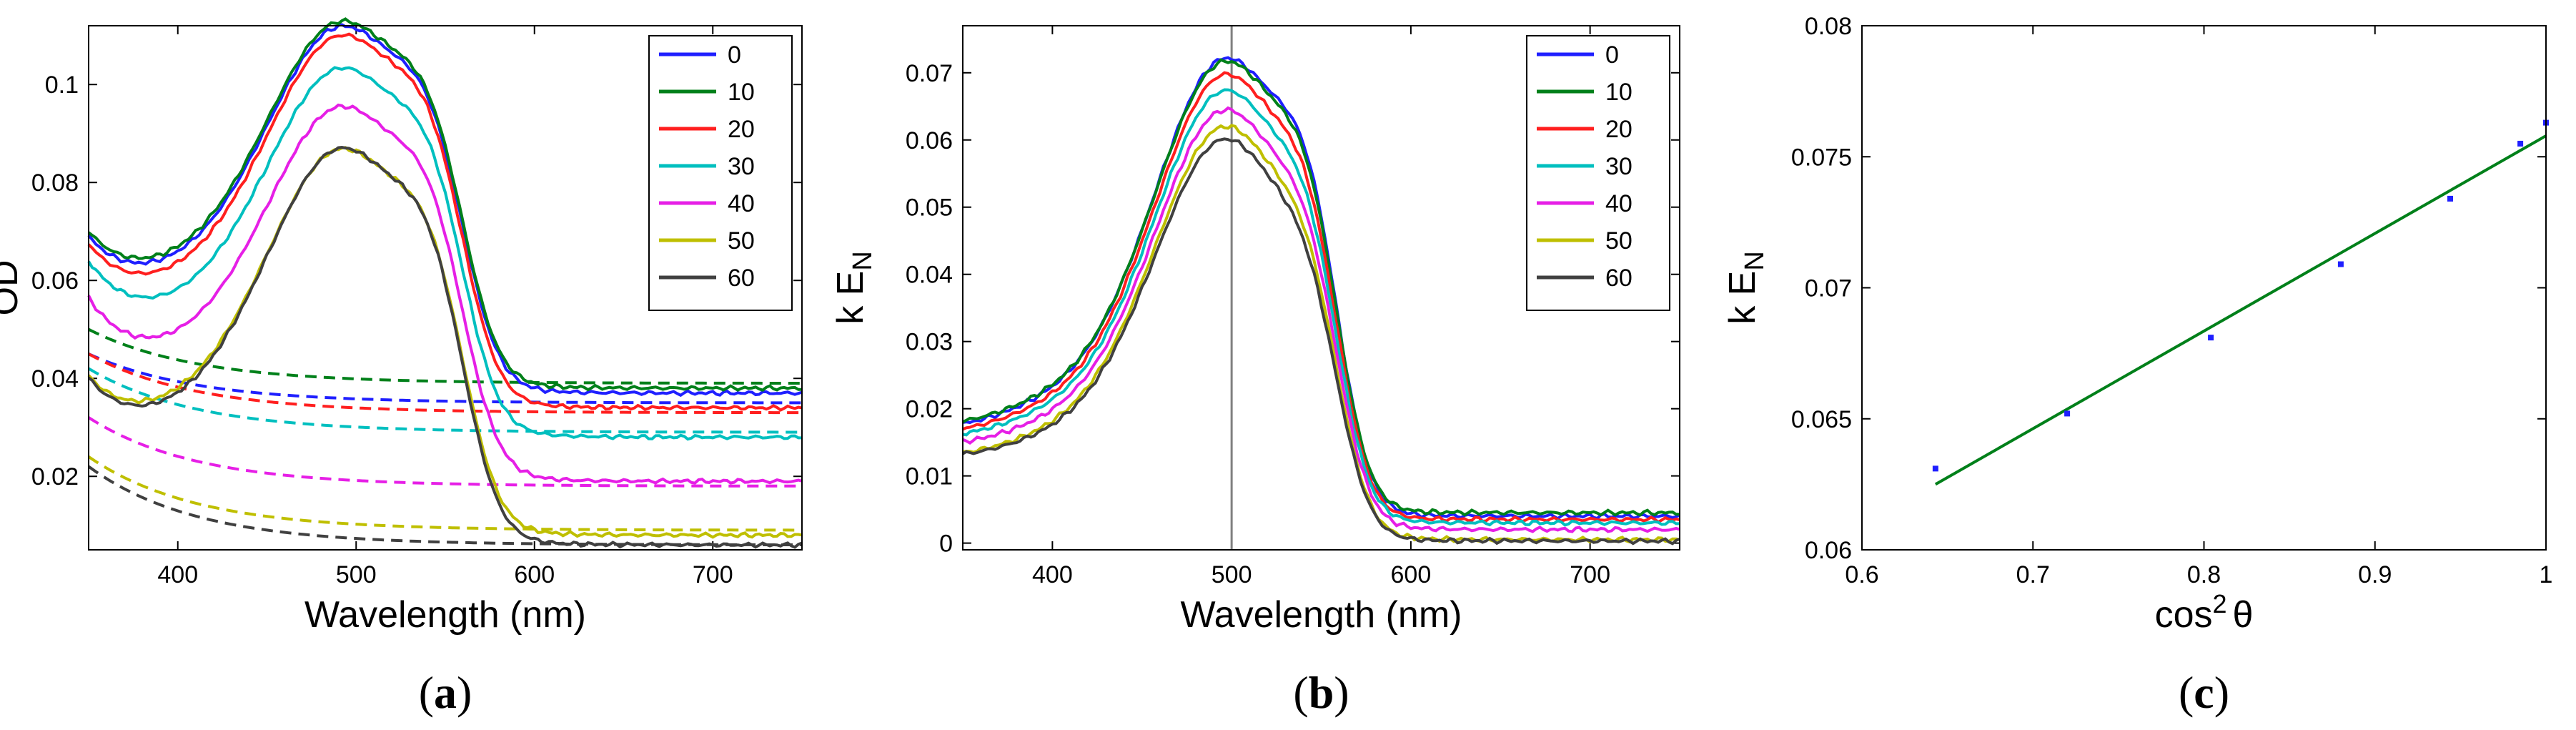 This screenshot has height=730, width=2576. I want to click on c-x-tick-label: 0.8, so click(2204, 574).